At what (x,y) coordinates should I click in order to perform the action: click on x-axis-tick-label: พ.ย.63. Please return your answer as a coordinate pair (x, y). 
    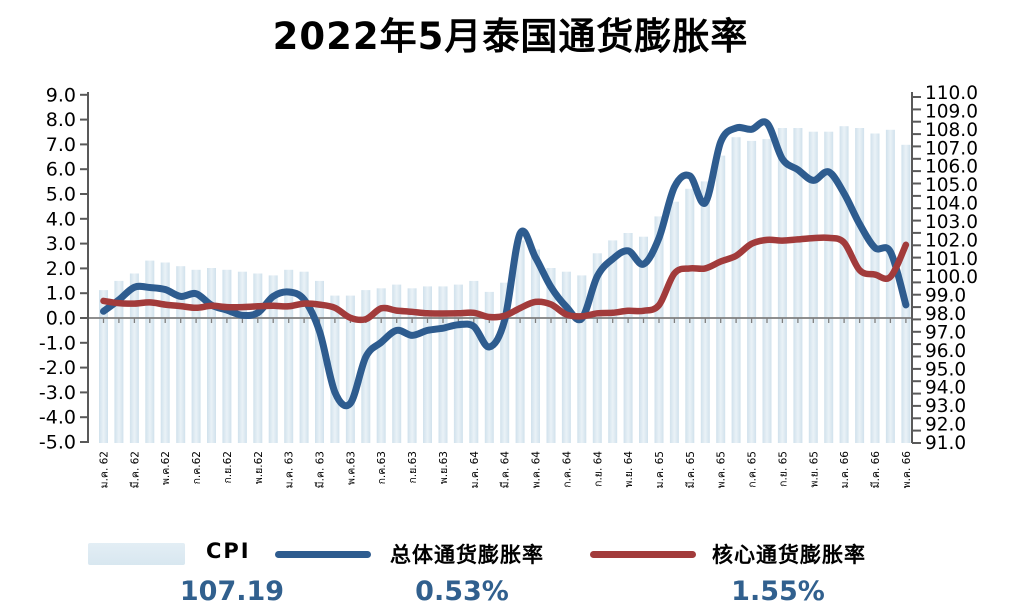
    Looking at the image, I should click on (444, 467).